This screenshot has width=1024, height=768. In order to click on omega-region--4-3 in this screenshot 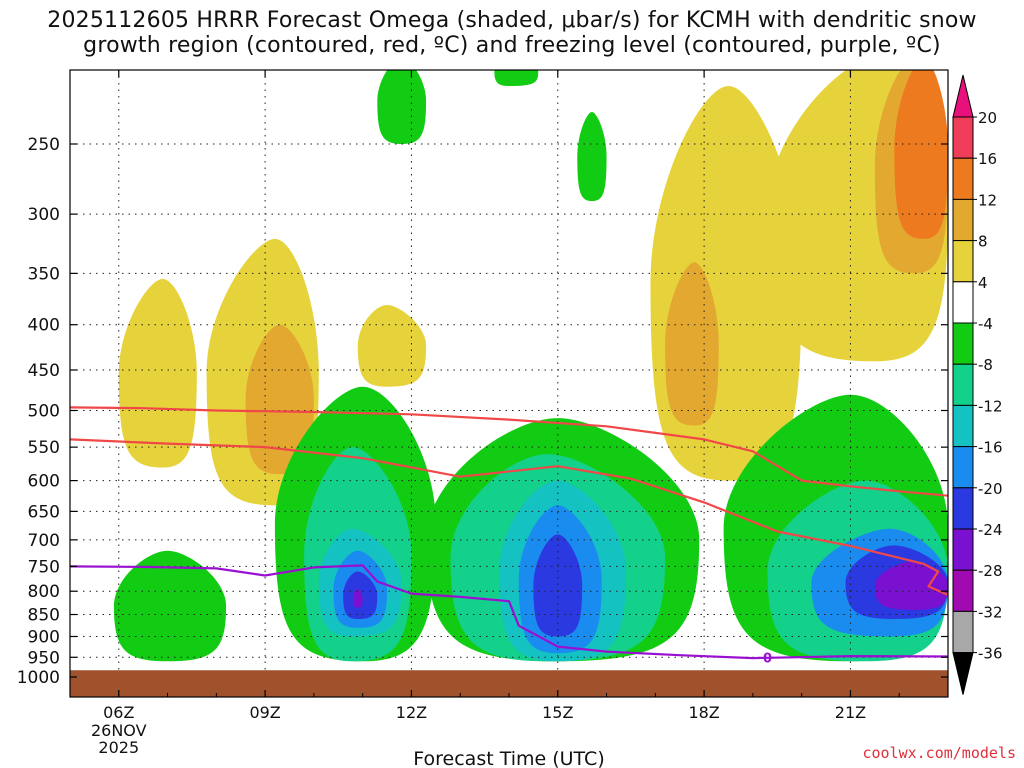, I will do `click(170, 606)`.